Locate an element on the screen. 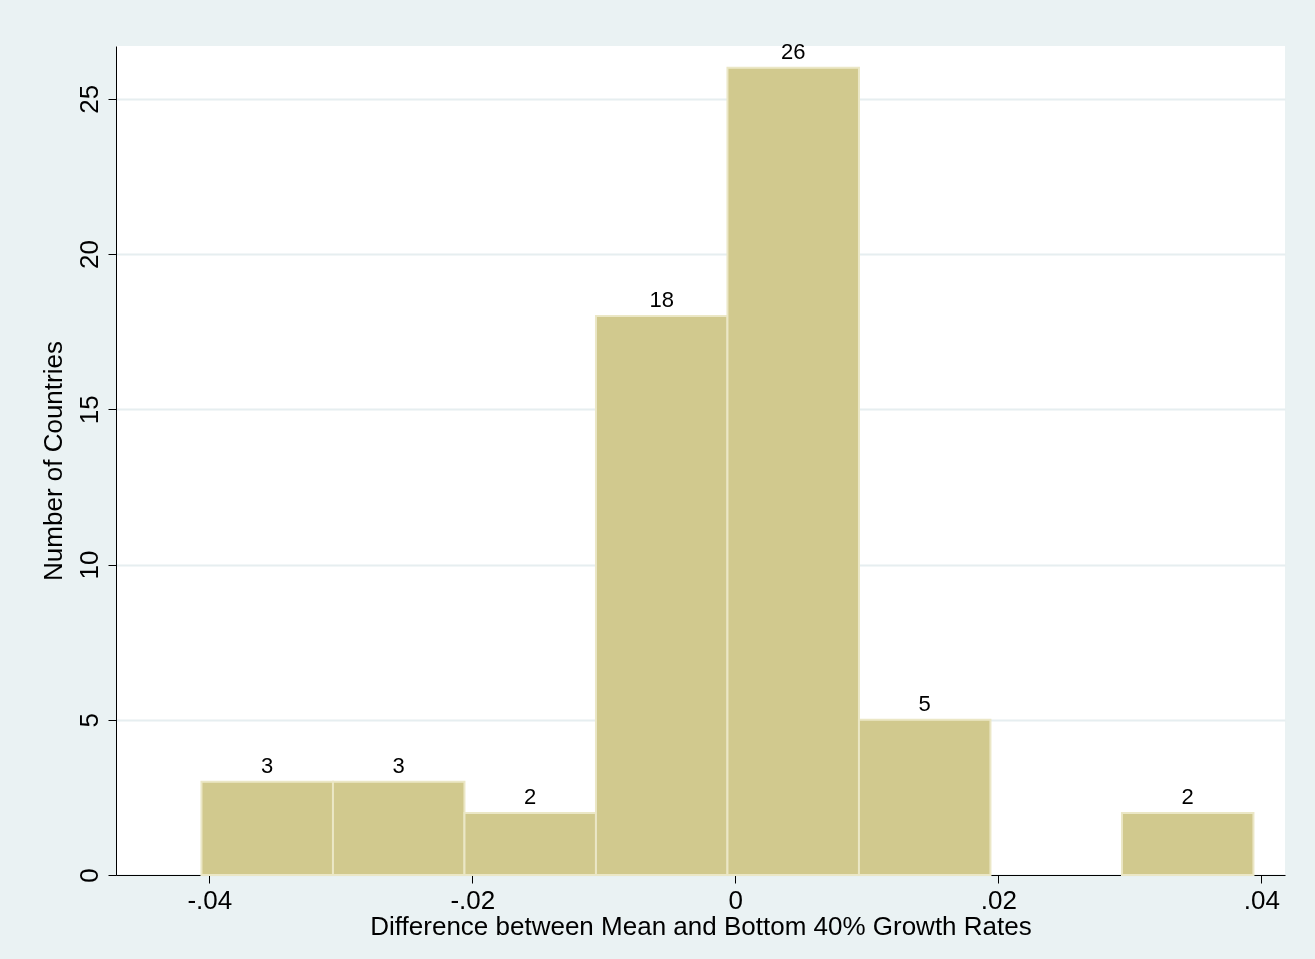 Image resolution: width=1315 pixels, height=959 pixels. x-tick-label: .04 is located at coordinates (1261, 899).